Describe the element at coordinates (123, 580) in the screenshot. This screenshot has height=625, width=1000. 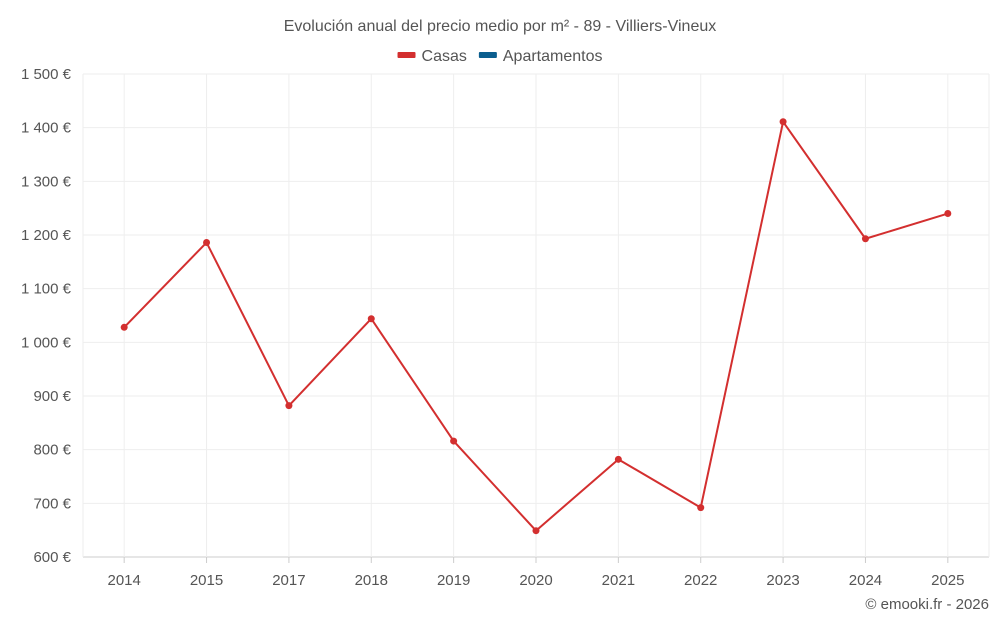
I see `x-tick-label: 2014` at that location.